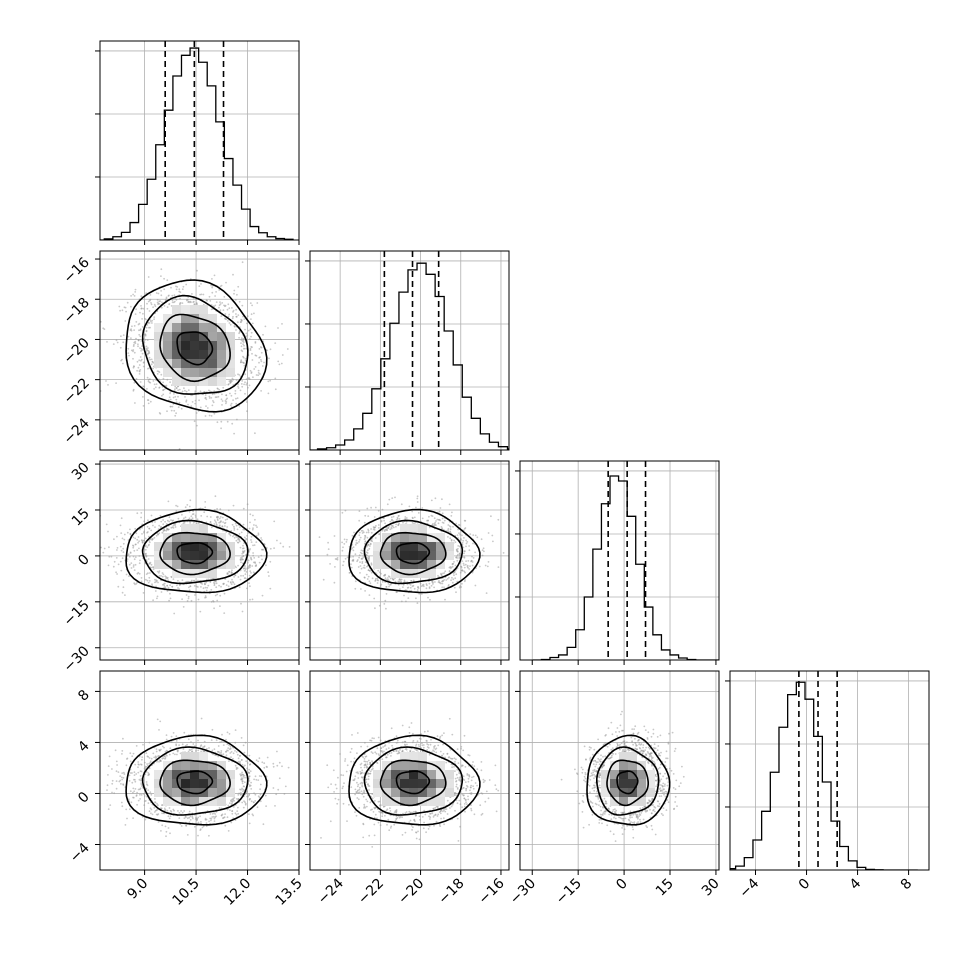 This screenshot has width=970, height=974. Describe the element at coordinates (749, 888) in the screenshot. I see `x-tick-label: −4` at that location.